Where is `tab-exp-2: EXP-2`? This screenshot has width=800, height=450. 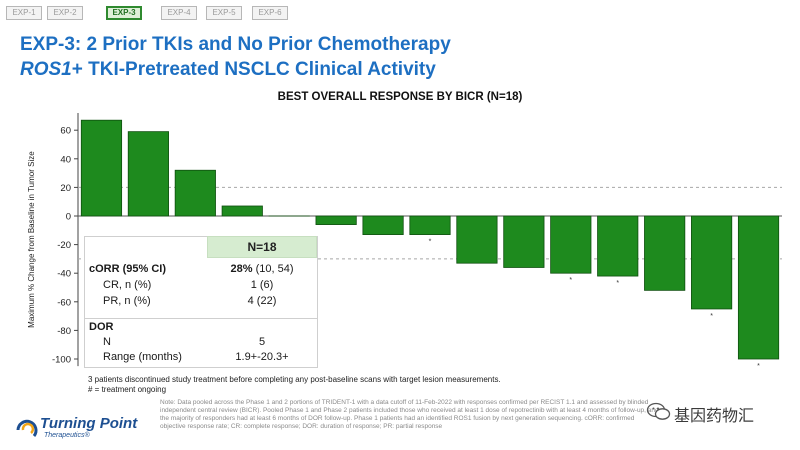 tab-exp-2: EXP-2 is located at coordinates (65, 13).